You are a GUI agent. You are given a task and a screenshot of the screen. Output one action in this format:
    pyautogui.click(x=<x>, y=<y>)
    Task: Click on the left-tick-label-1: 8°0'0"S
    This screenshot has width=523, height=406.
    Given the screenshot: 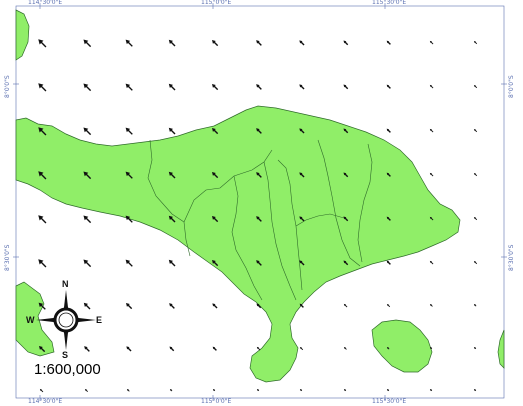 What is the action you would take?
    pyautogui.click(x=7, y=86)
    